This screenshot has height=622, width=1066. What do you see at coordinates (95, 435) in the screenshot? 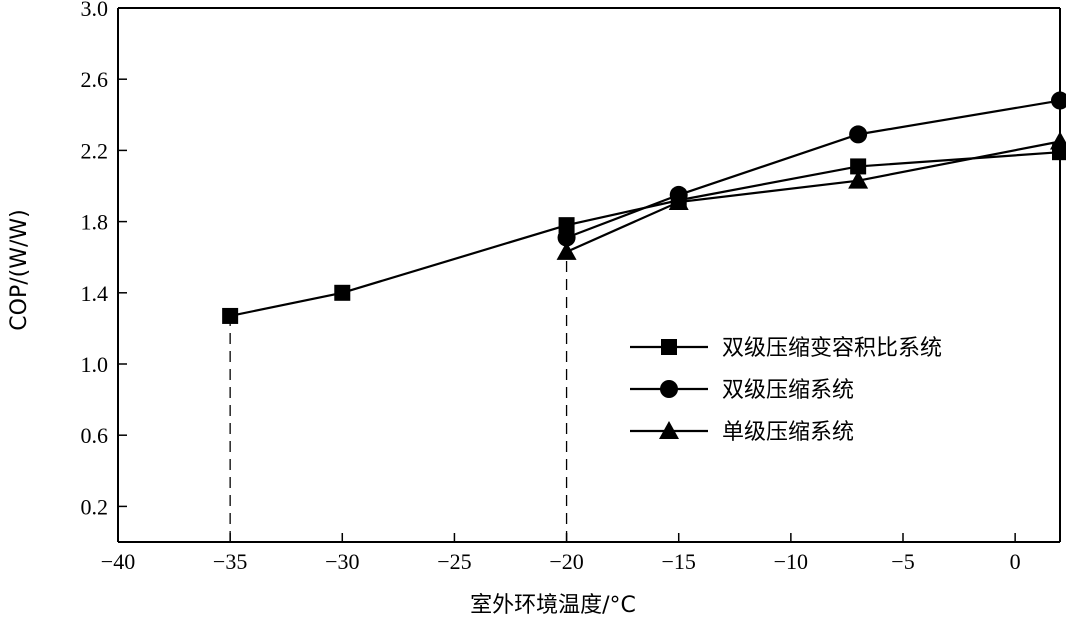
I see `y-tick-label: 0.6` at bounding box center [95, 435].